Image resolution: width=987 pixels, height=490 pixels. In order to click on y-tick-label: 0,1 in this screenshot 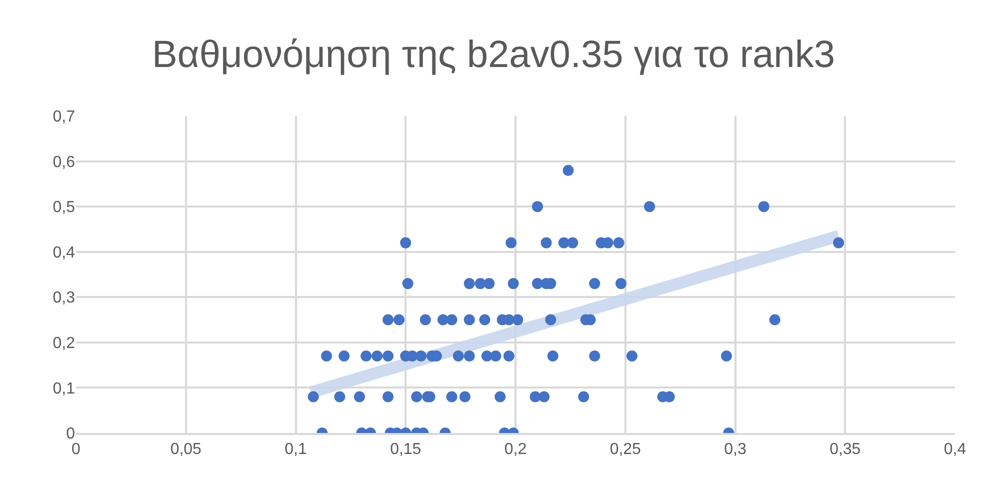, I will do `click(64, 389)`.